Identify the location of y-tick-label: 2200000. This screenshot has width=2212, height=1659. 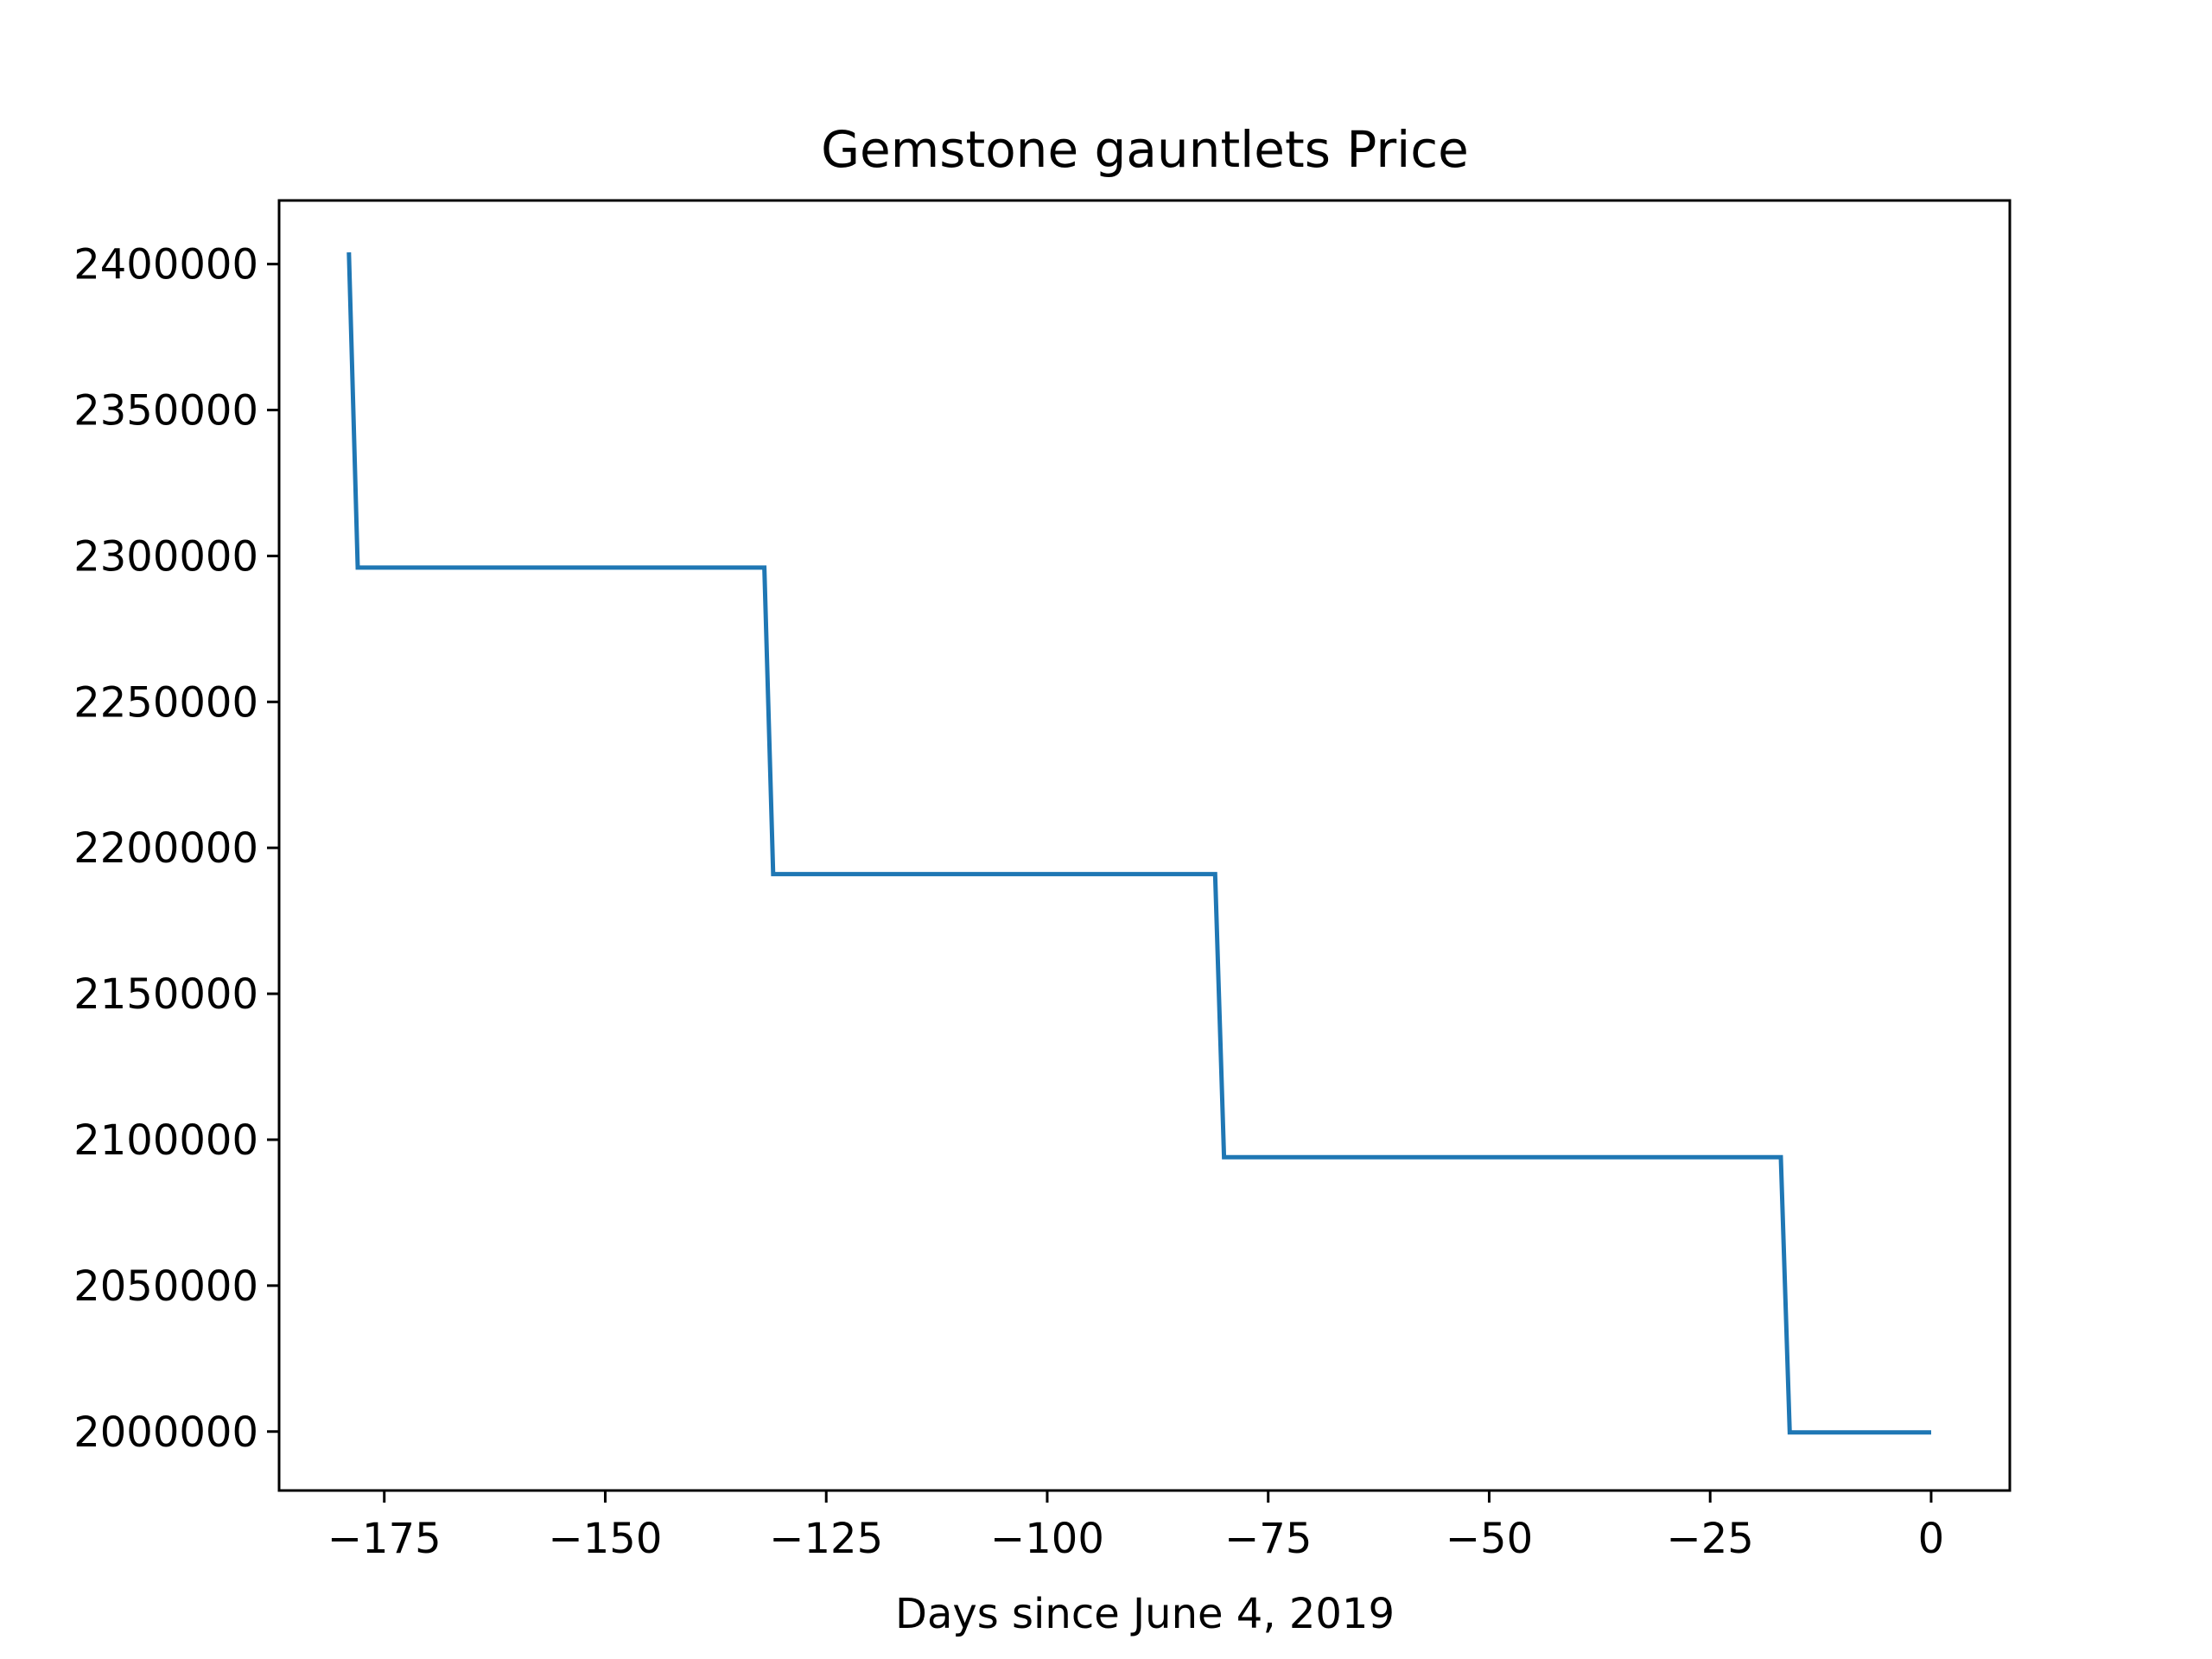
(165, 848).